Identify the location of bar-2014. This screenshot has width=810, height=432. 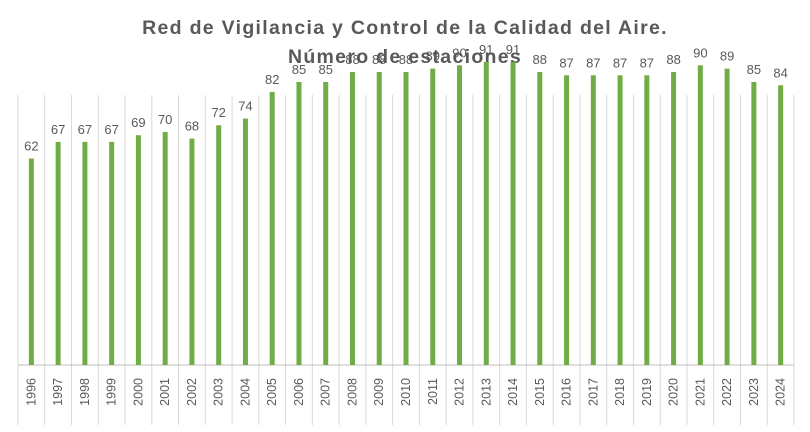
(513, 213).